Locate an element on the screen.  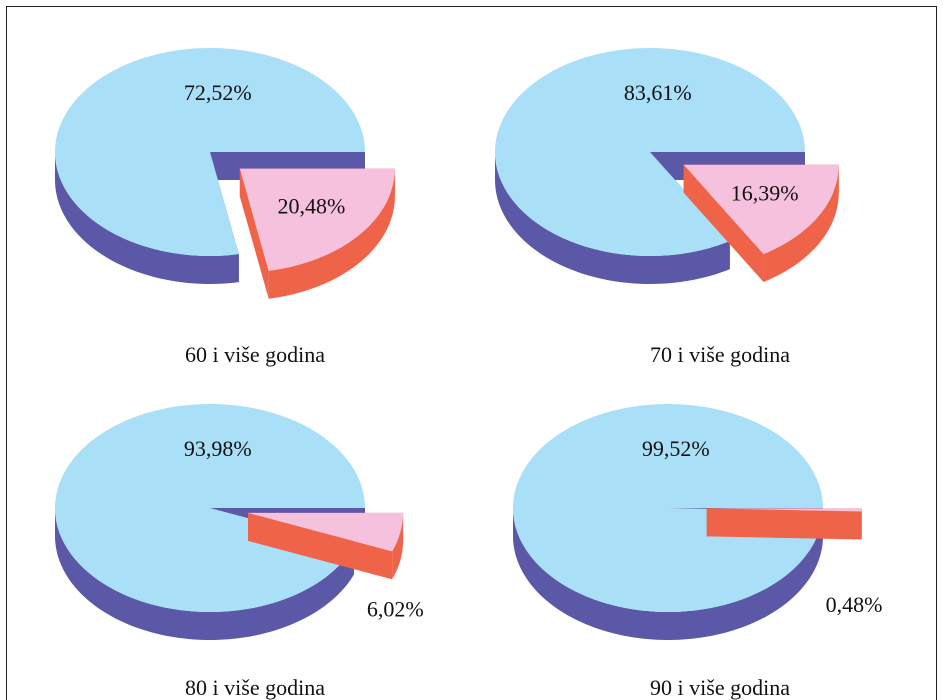
value-label: 83,61% is located at coordinates (658, 92).